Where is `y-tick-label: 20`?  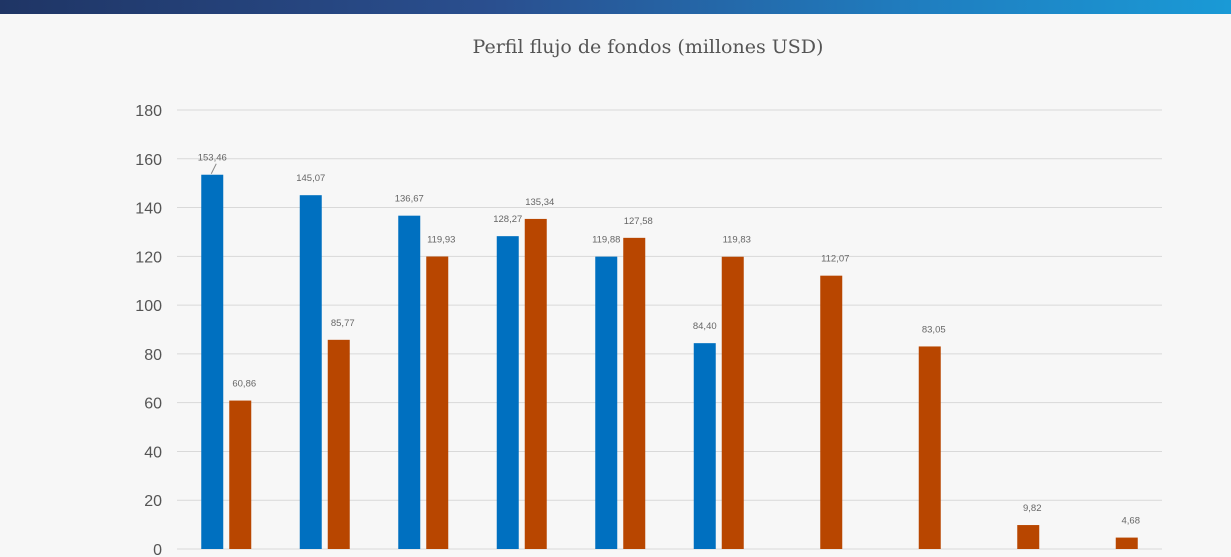 y-tick-label: 20 is located at coordinates (153, 501).